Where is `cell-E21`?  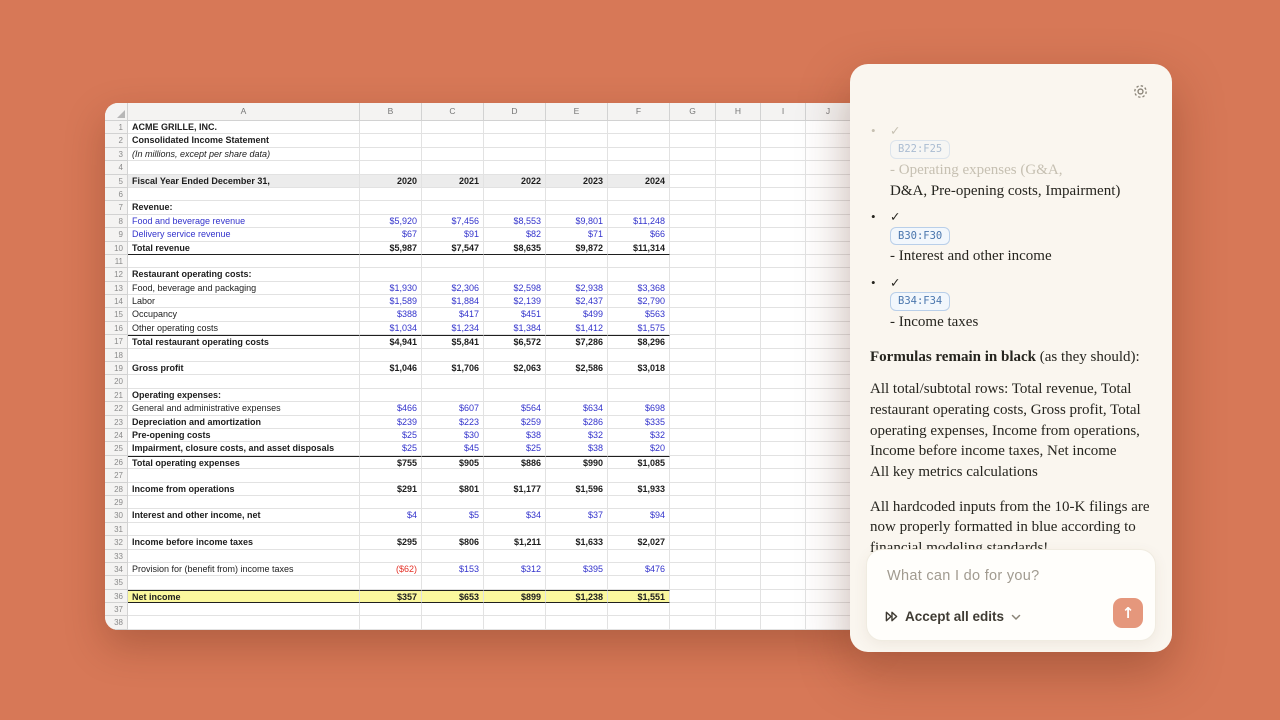 cell-E21 is located at coordinates (577, 395).